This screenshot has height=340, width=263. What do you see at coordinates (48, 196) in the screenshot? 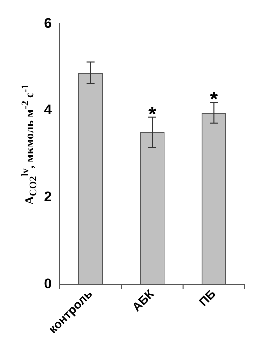
I see `y-tick-label: 2` at bounding box center [48, 196].